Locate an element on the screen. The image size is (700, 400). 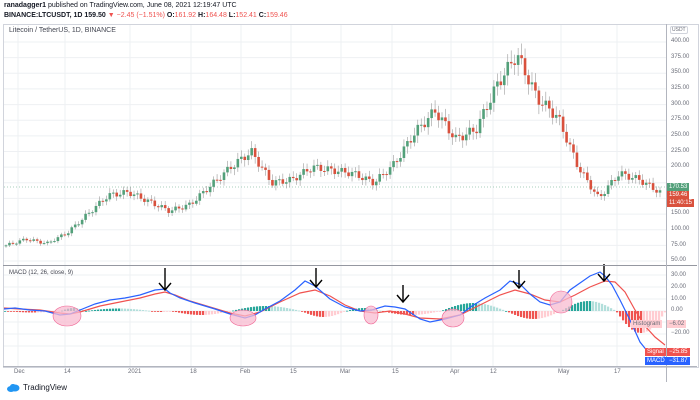
x-tick: 18 is located at coordinates (193, 372).